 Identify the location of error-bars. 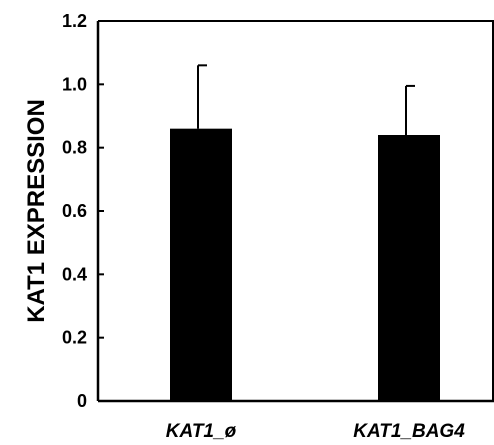
(306, 99).